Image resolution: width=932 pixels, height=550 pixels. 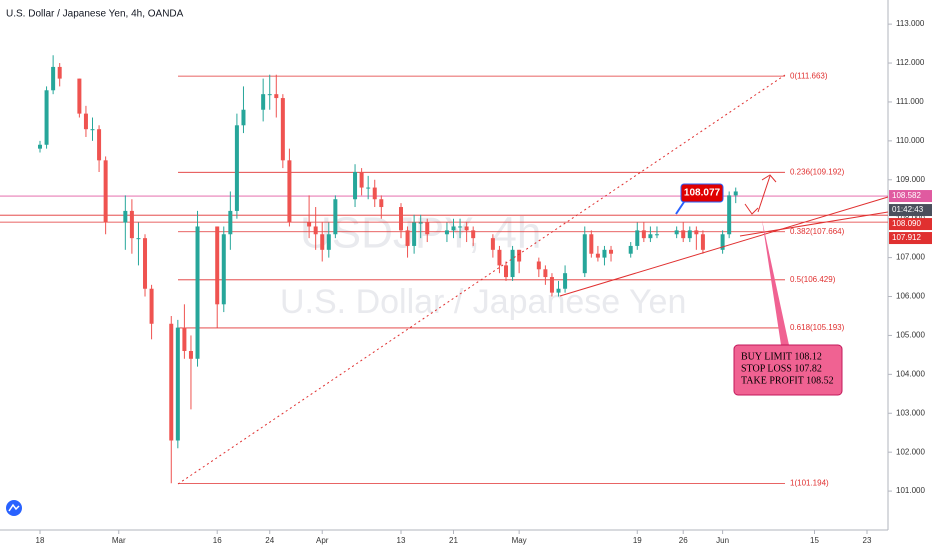 I want to click on countdown-tag, so click(x=910, y=210).